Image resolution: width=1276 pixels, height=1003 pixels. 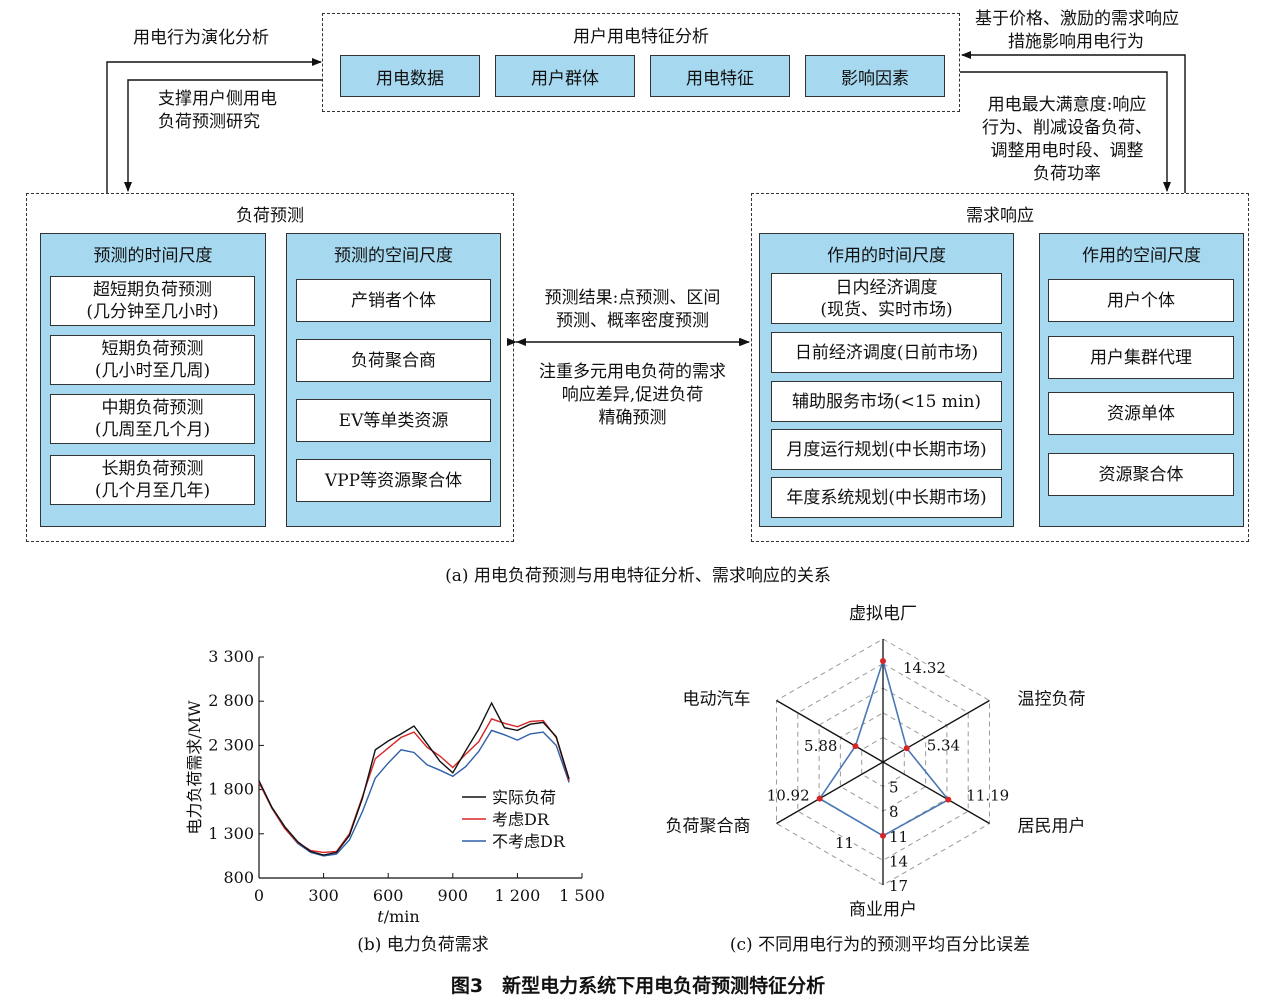 What do you see at coordinates (152, 360) in the screenshot?
I see `forecast-short: 短期负荷预测 (几小时至几周)` at bounding box center [152, 360].